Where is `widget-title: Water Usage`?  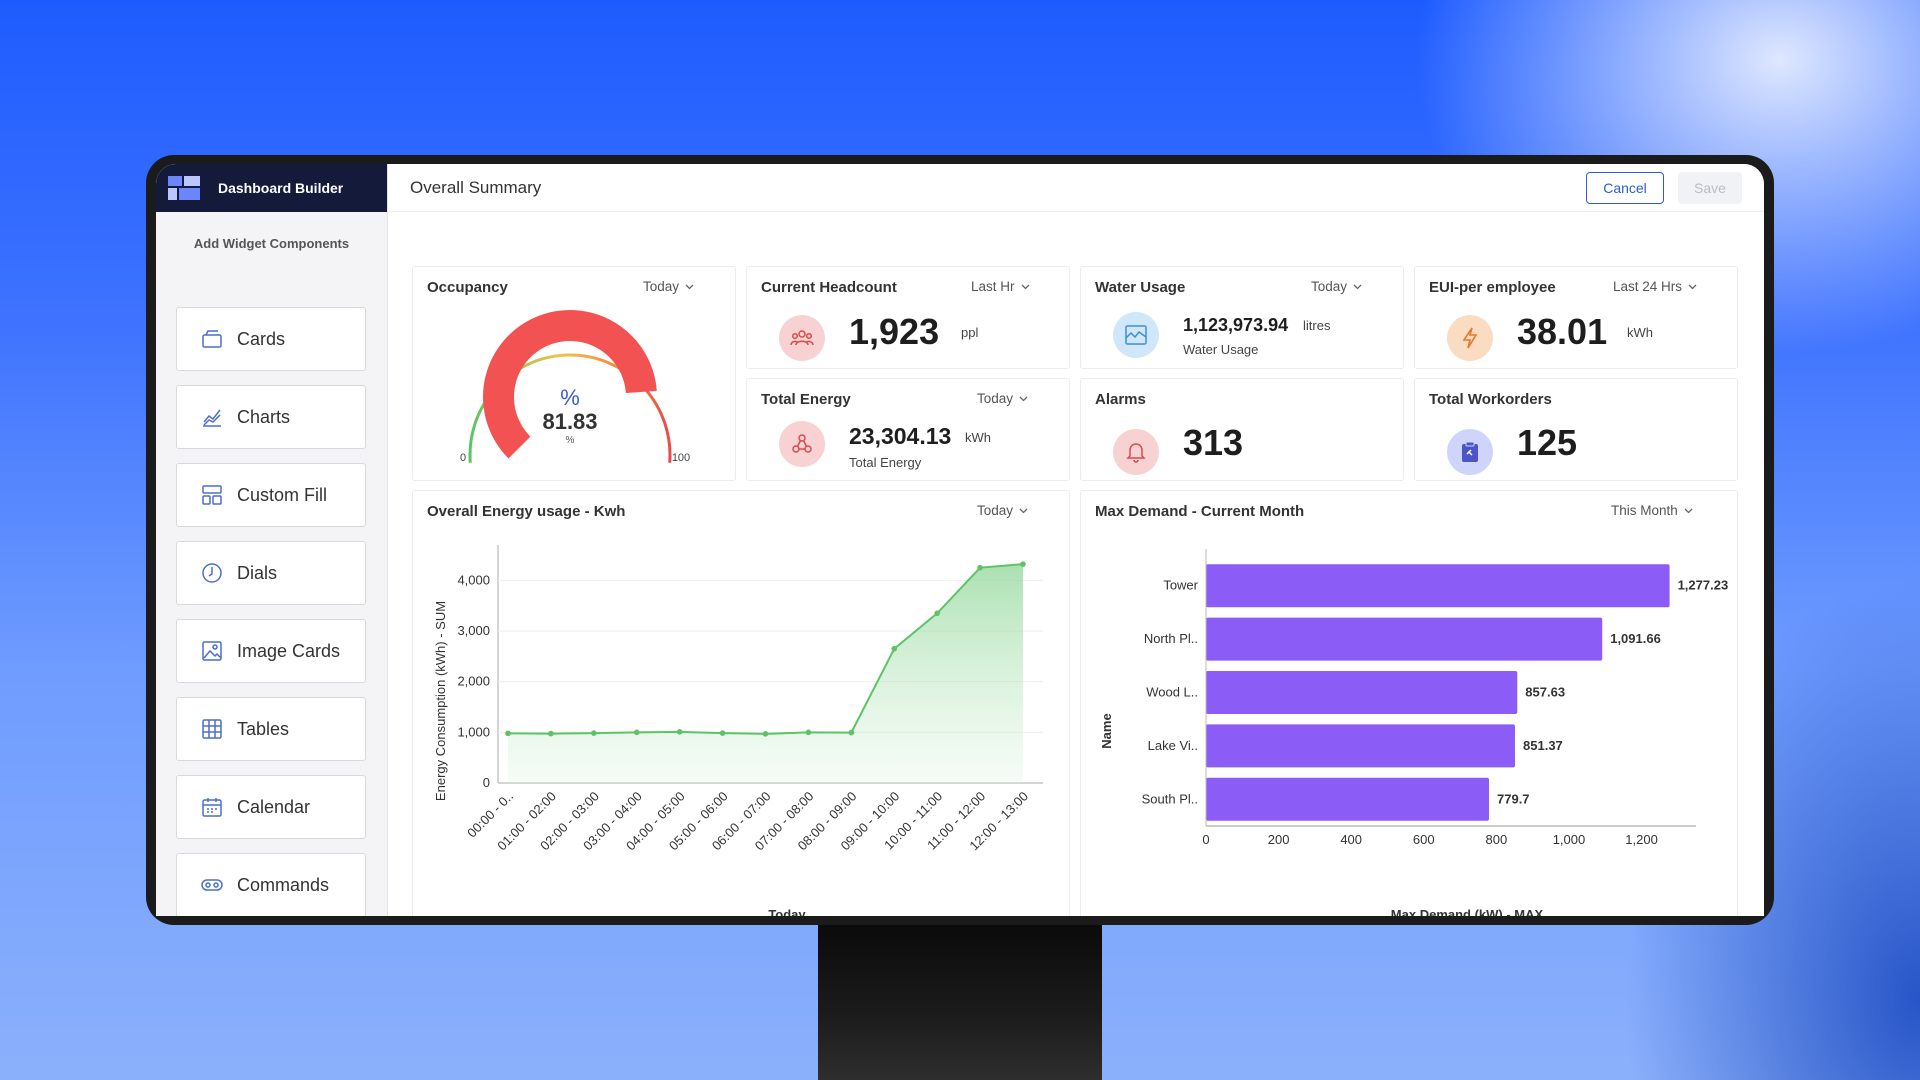 widget-title: Water Usage is located at coordinates (1140, 287).